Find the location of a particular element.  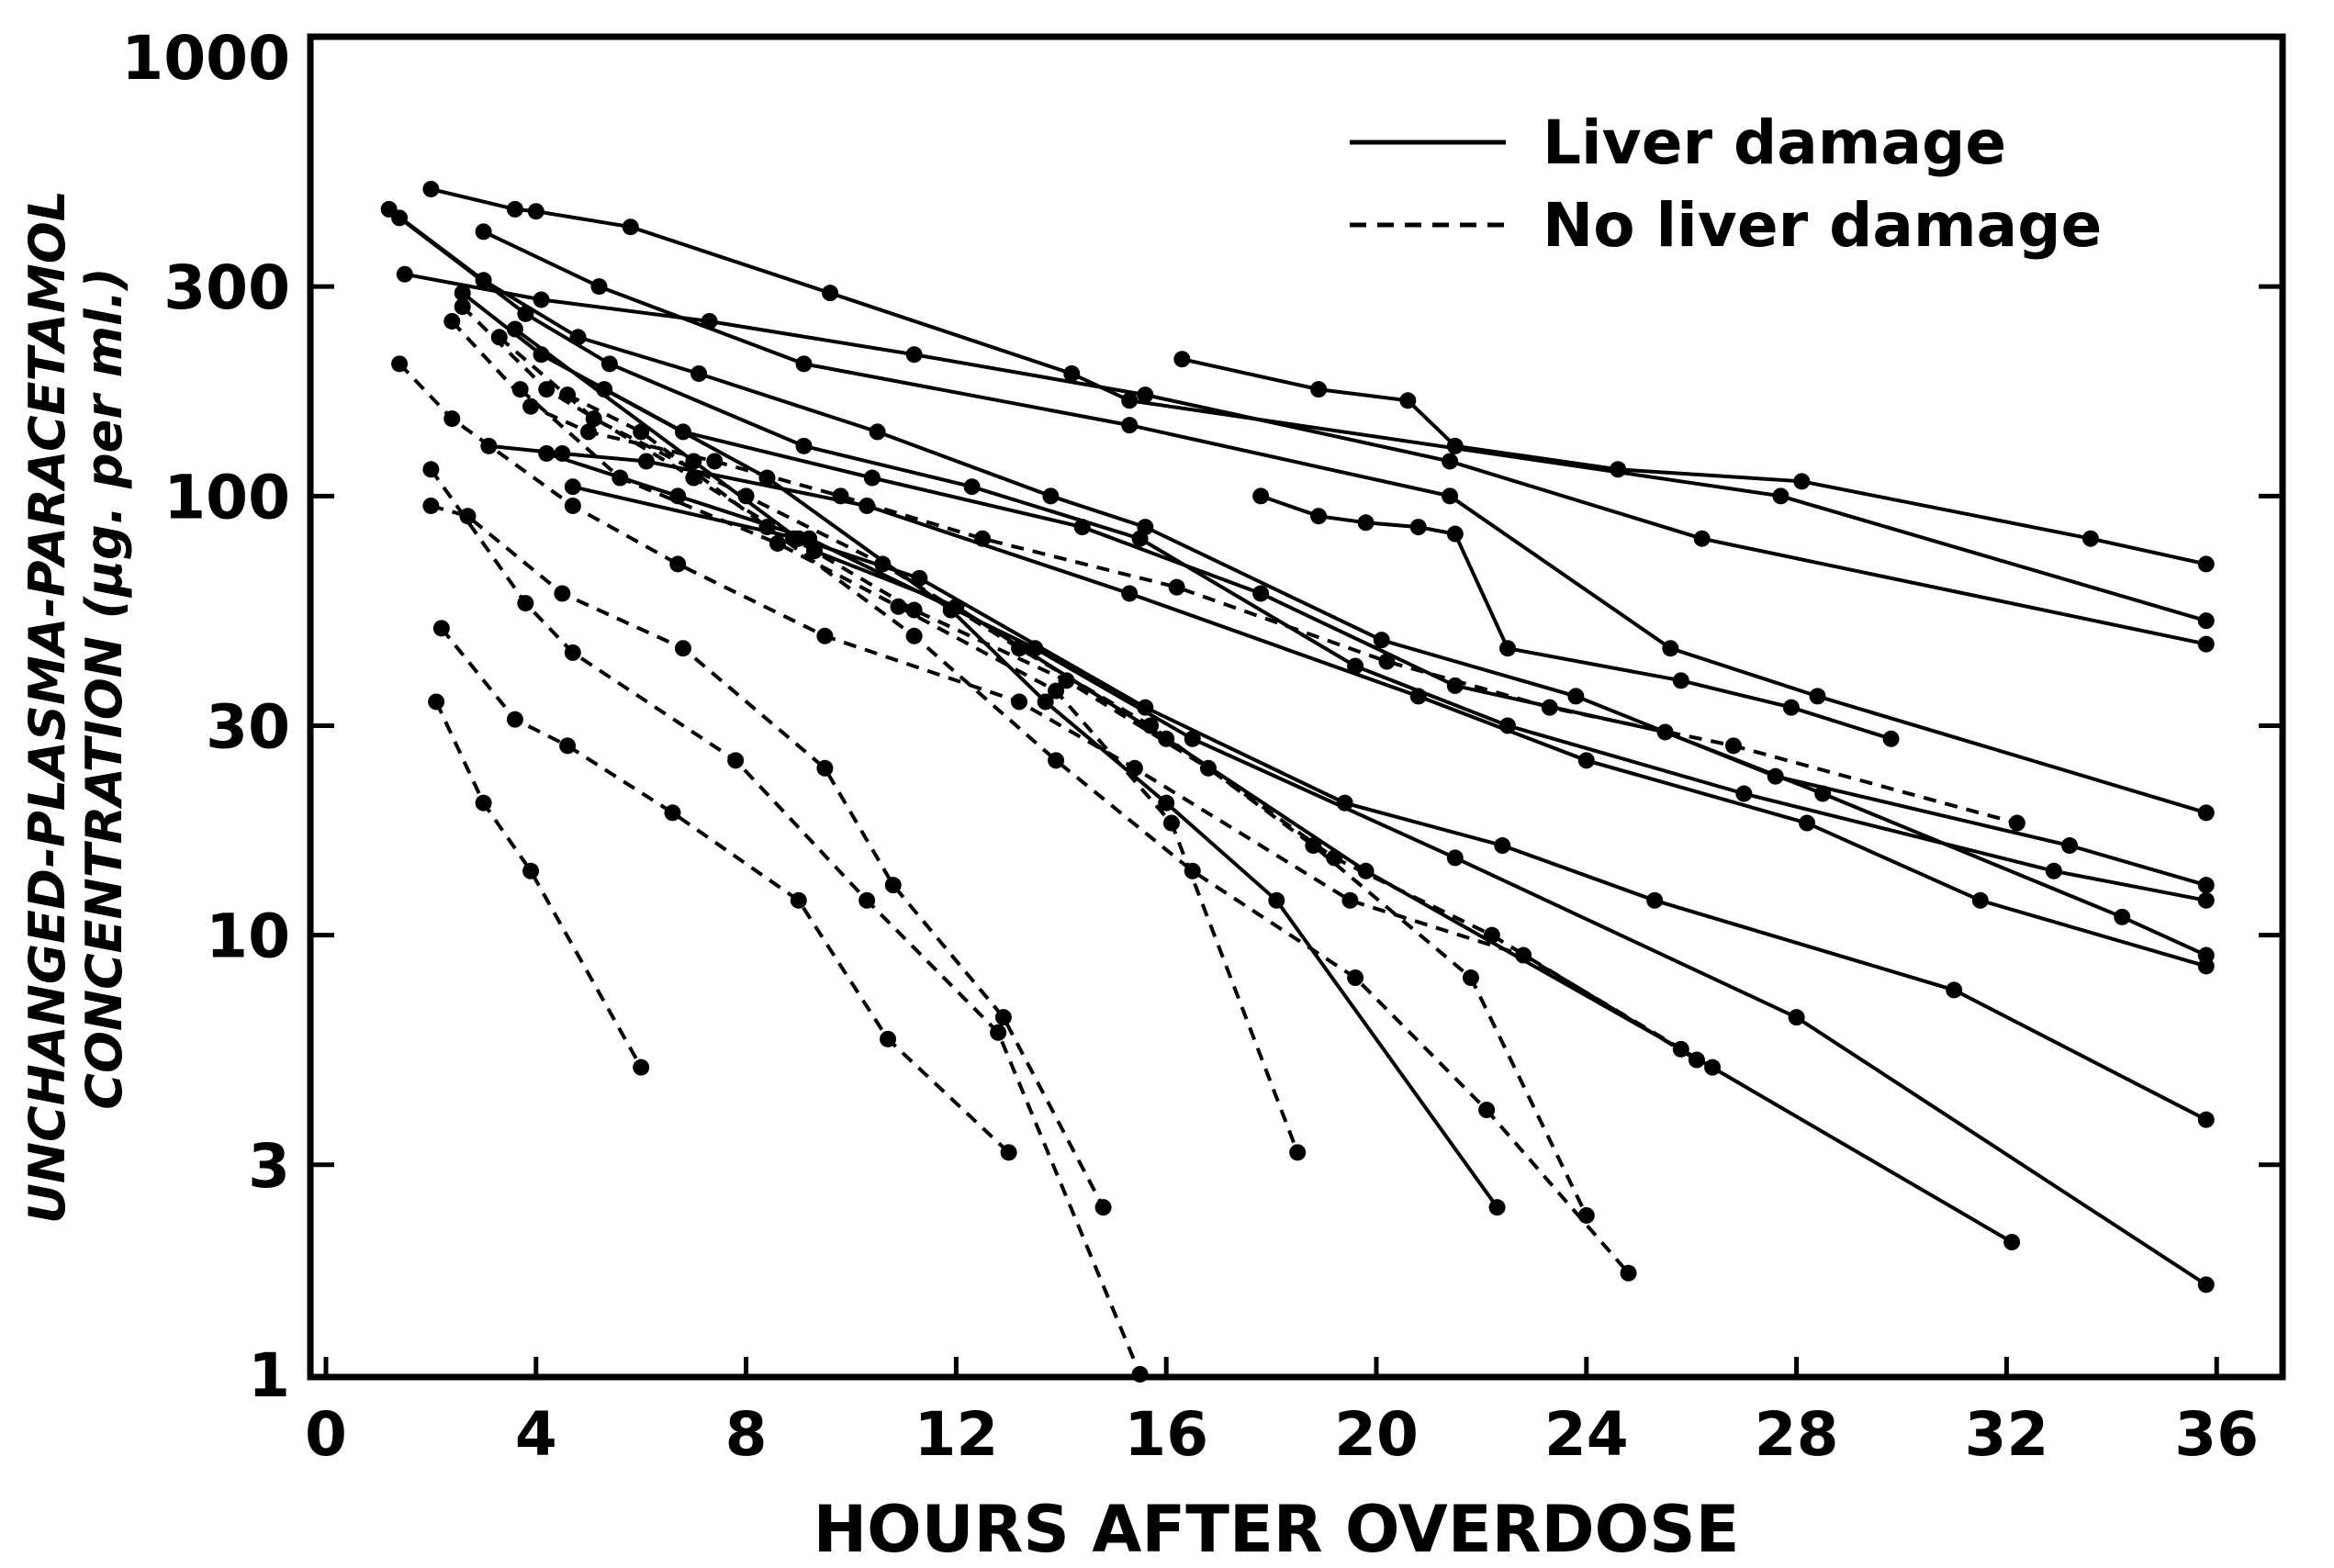

y-axis-title-line-2: CONCENTRATION (µg. per ml.) is located at coordinates (104, 688).